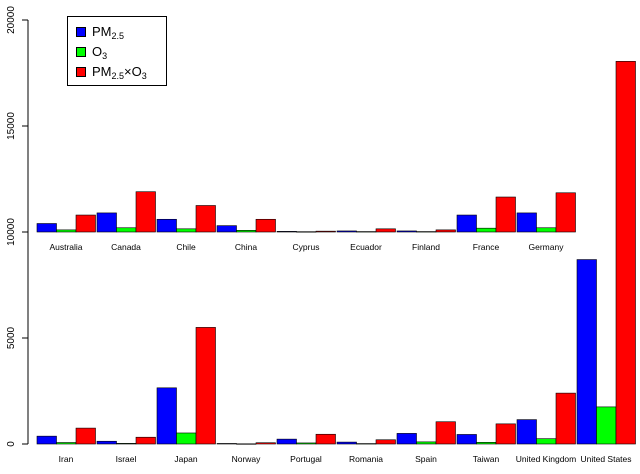  I want to click on bar-ecuador-pm25xo3, so click(385, 230).